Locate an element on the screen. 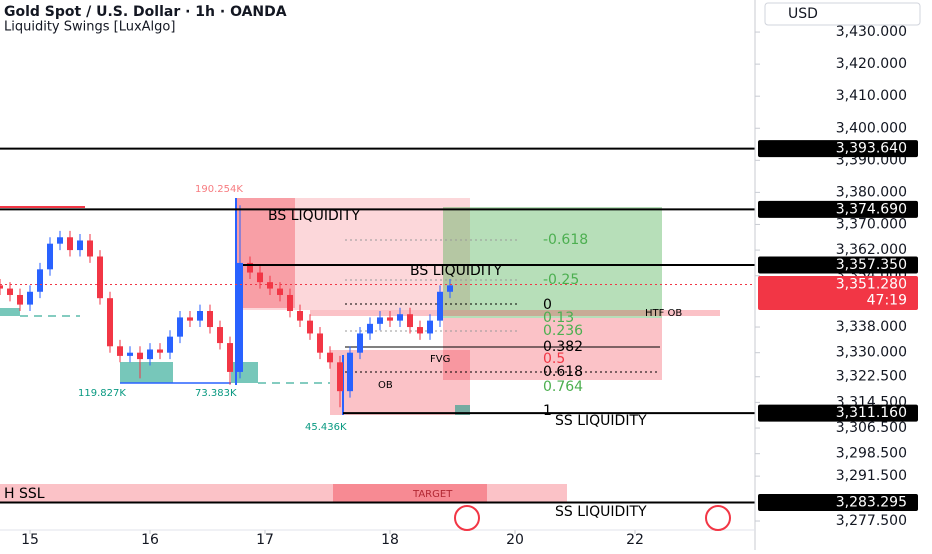 This screenshot has width=932, height=554. y-tick-label: 3,291.500 is located at coordinates (871, 476).